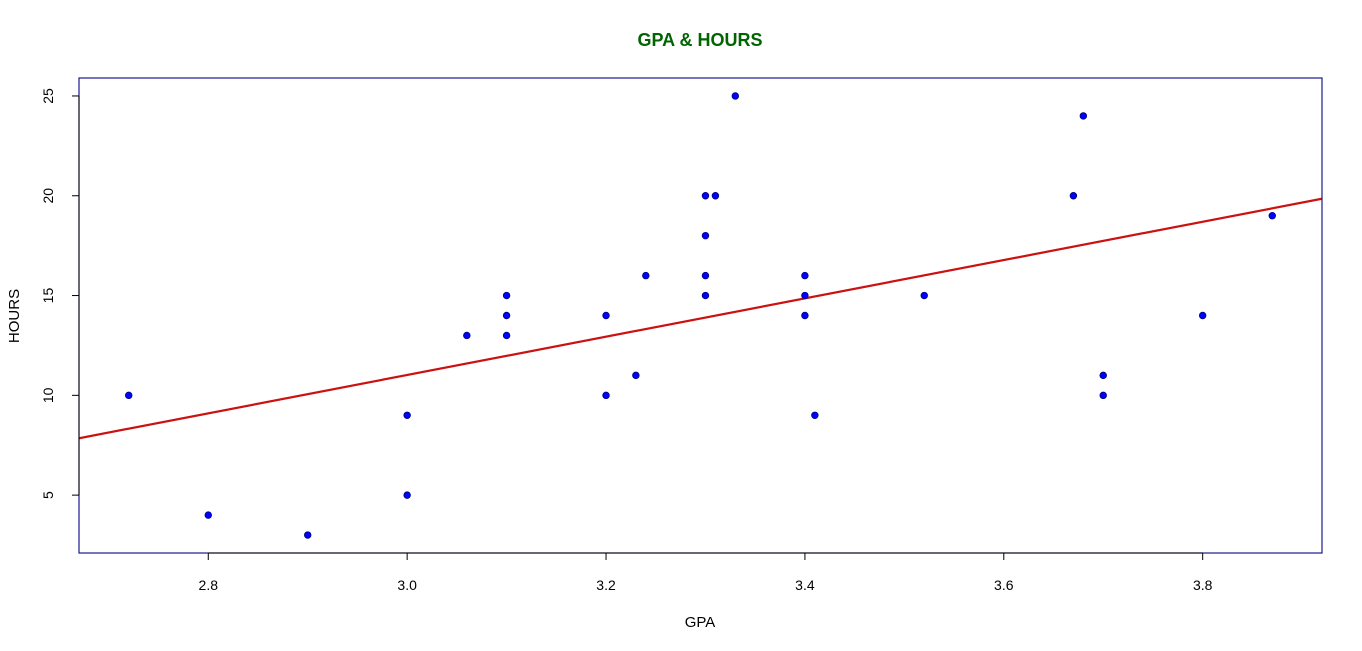 The width and height of the screenshot is (1362, 651). I want to click on x-axis: 2.8 3.0 3.2 3.4 3.6 3.8, so click(706, 572).